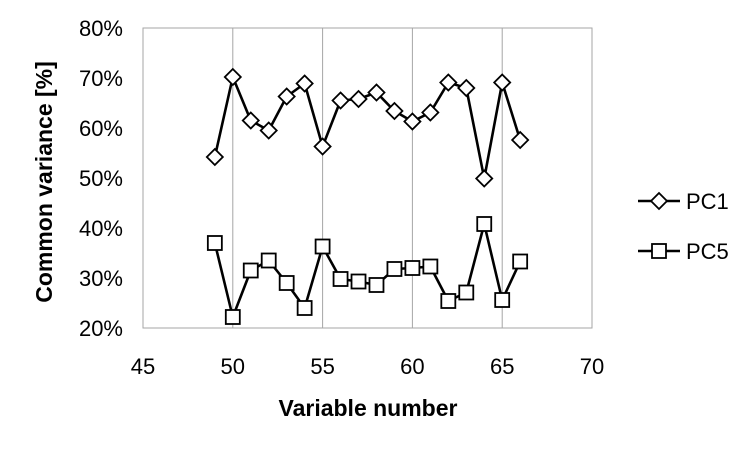 This screenshot has width=750, height=450. I want to click on y-tick-label: 80%, so click(101, 28).